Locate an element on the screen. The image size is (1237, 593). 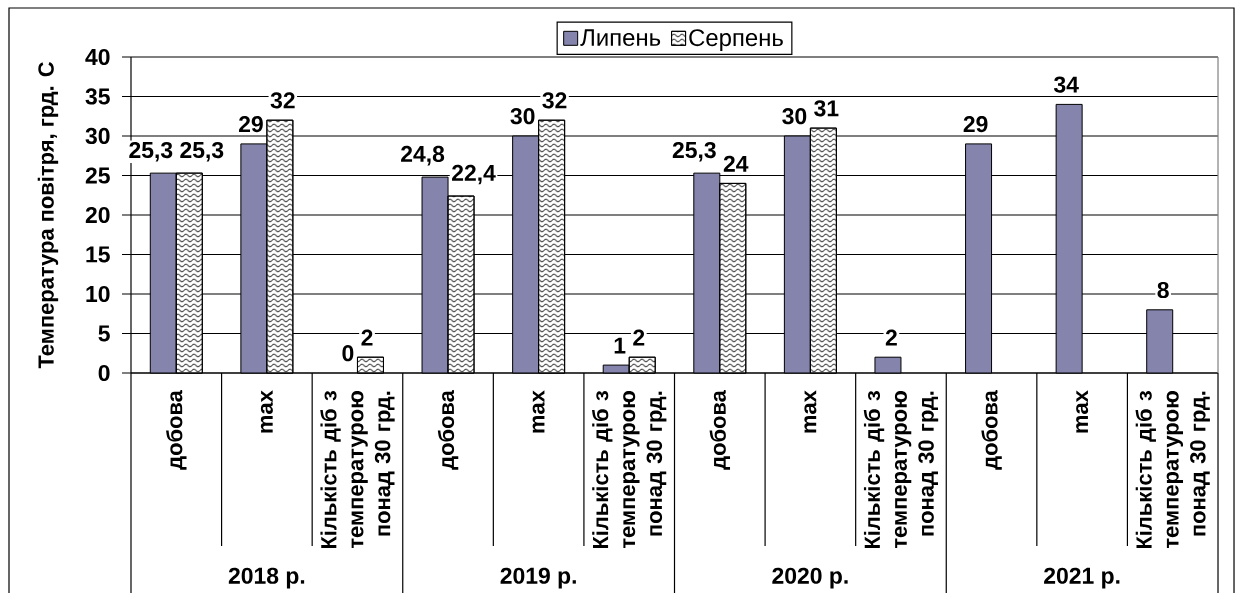
y-tick-label: 15 is located at coordinates (98, 254).